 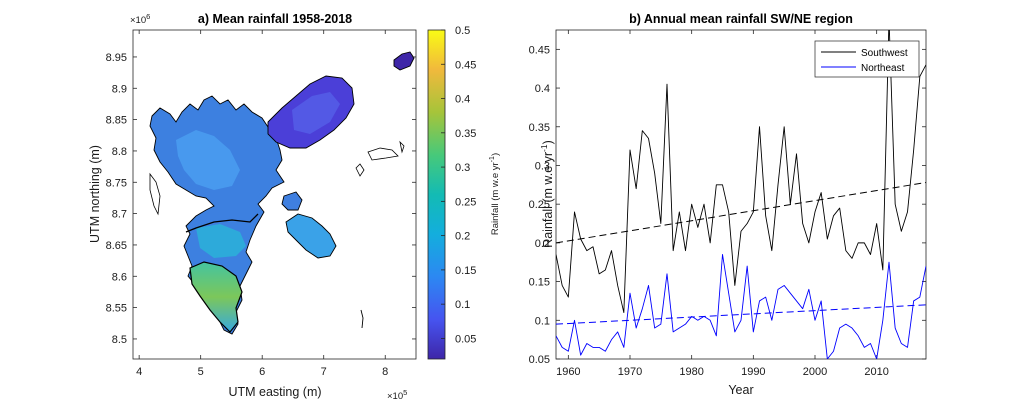 I want to click on map-y-tick-label: 8.5, so click(x=119, y=340).